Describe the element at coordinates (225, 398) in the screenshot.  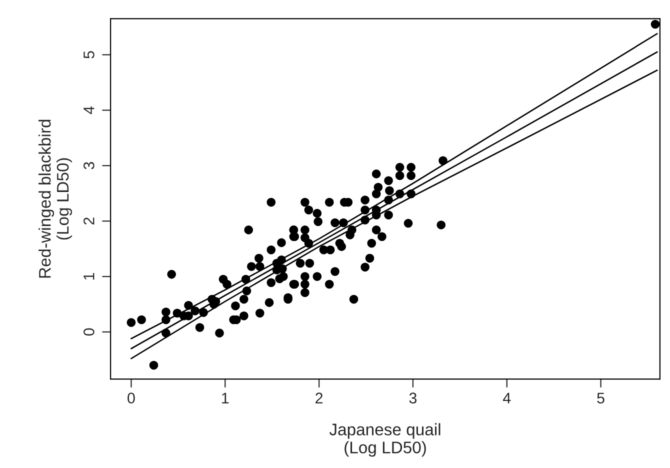
I see `x-tick-label: 1` at that location.